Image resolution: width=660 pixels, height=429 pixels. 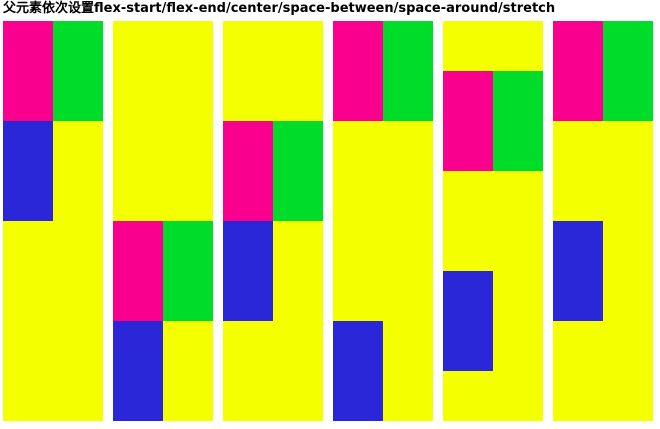 I want to click on center-container, so click(x=273, y=221).